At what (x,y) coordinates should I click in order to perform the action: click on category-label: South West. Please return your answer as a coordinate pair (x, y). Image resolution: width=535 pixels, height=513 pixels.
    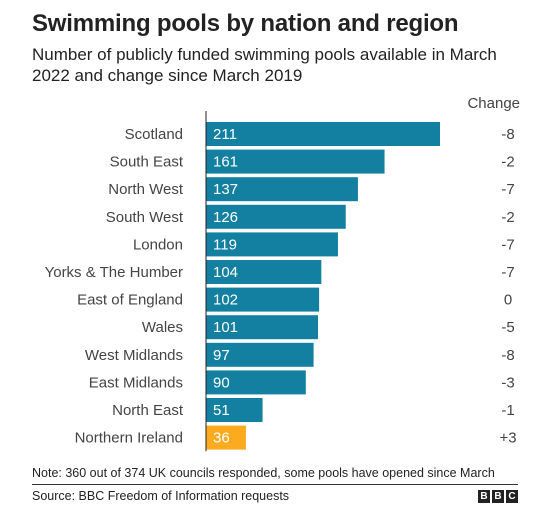
    Looking at the image, I should click on (145, 217).